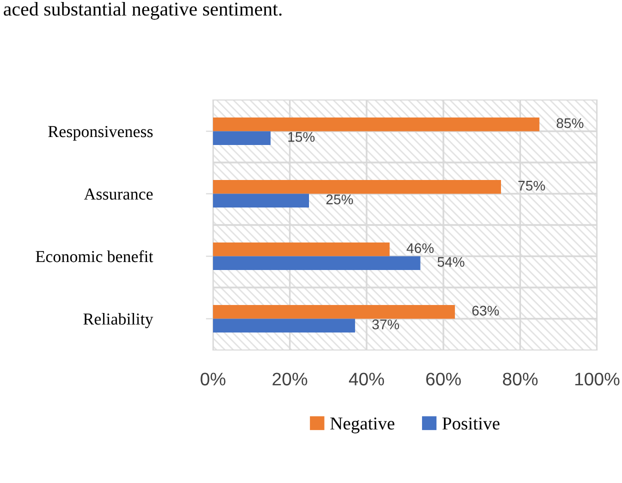 Image resolution: width=622 pixels, height=483 pixels. What do you see at coordinates (520, 379) in the screenshot?
I see `x-tick-label: 80%` at bounding box center [520, 379].